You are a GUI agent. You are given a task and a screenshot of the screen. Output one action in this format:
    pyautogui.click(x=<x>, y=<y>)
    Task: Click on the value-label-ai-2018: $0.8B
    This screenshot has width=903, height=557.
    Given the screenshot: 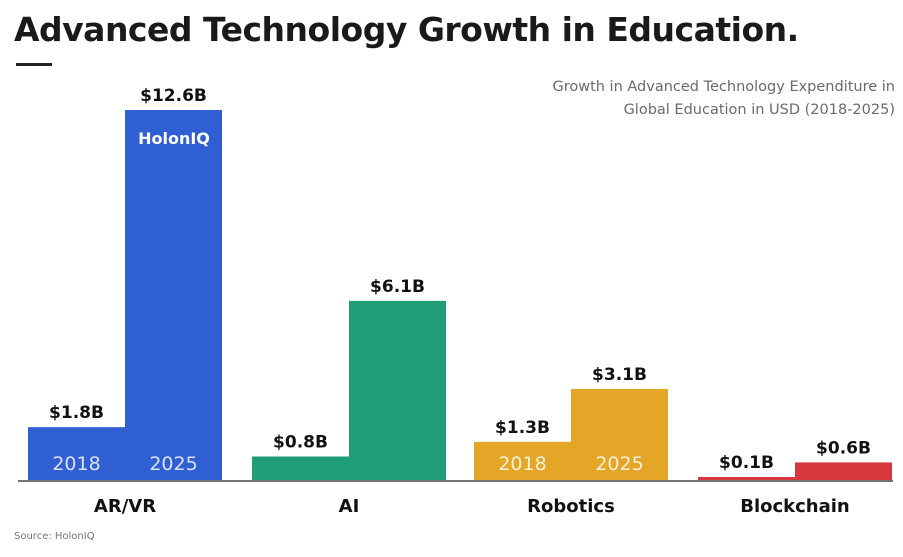 What is the action you would take?
    pyautogui.click(x=300, y=443)
    